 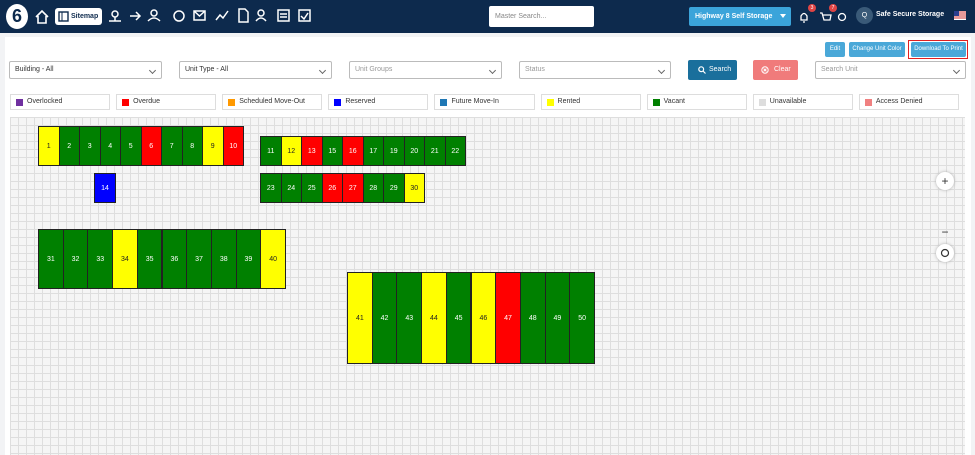 What do you see at coordinates (508, 318) in the screenshot?
I see `unit: 47` at bounding box center [508, 318].